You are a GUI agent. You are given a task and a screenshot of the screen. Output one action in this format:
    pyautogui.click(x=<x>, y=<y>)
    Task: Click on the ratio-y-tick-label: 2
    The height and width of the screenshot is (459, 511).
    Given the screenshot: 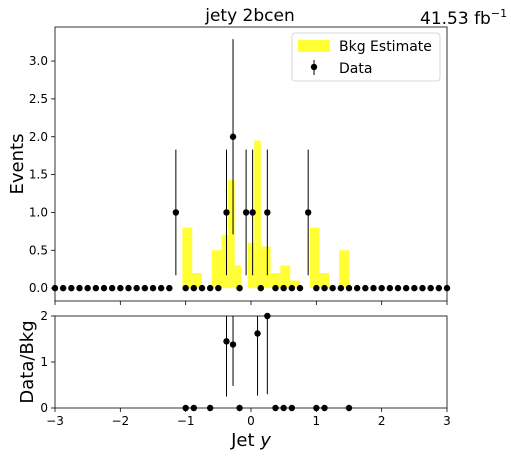 What is the action you would take?
    pyautogui.click(x=44, y=316)
    